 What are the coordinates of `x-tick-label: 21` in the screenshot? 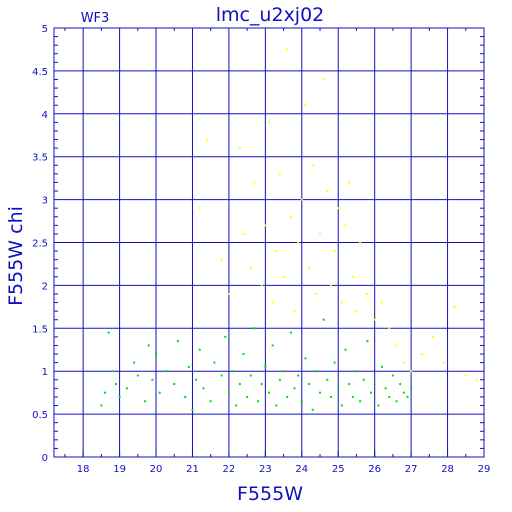 It's located at (192, 469).